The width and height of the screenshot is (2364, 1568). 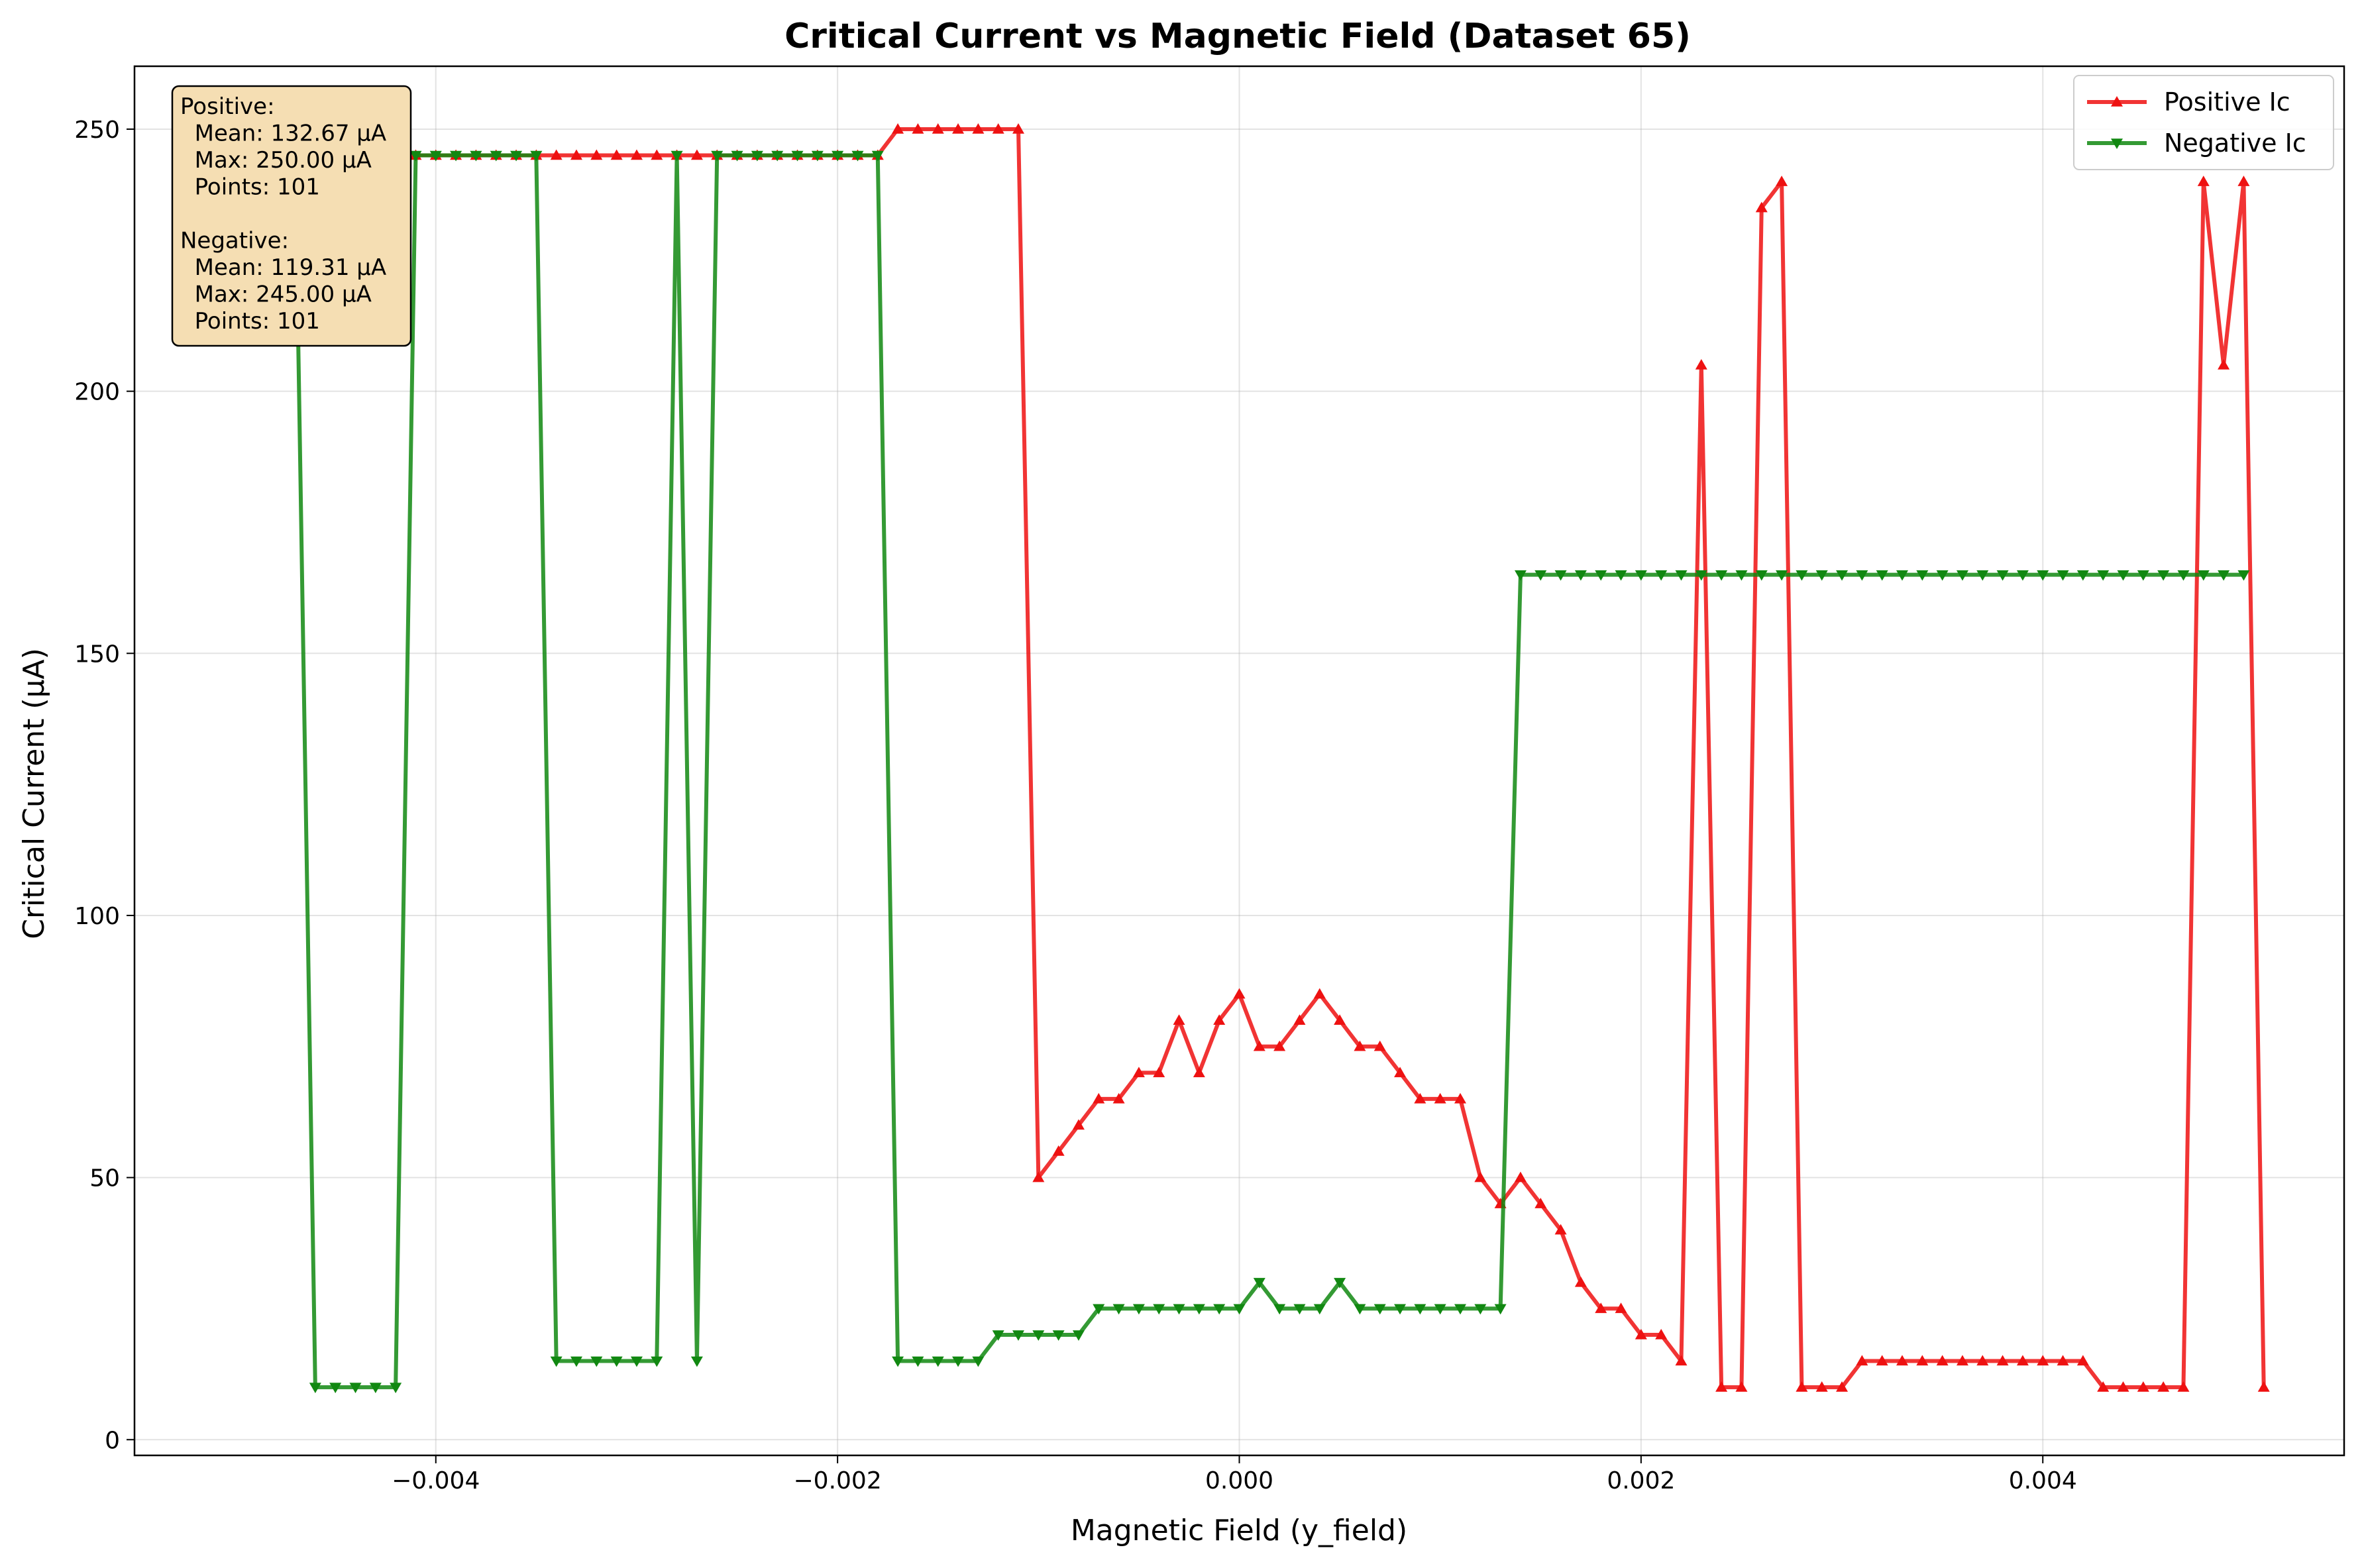 What do you see at coordinates (227, 106) in the screenshot?
I see `stats-line: Positive:` at bounding box center [227, 106].